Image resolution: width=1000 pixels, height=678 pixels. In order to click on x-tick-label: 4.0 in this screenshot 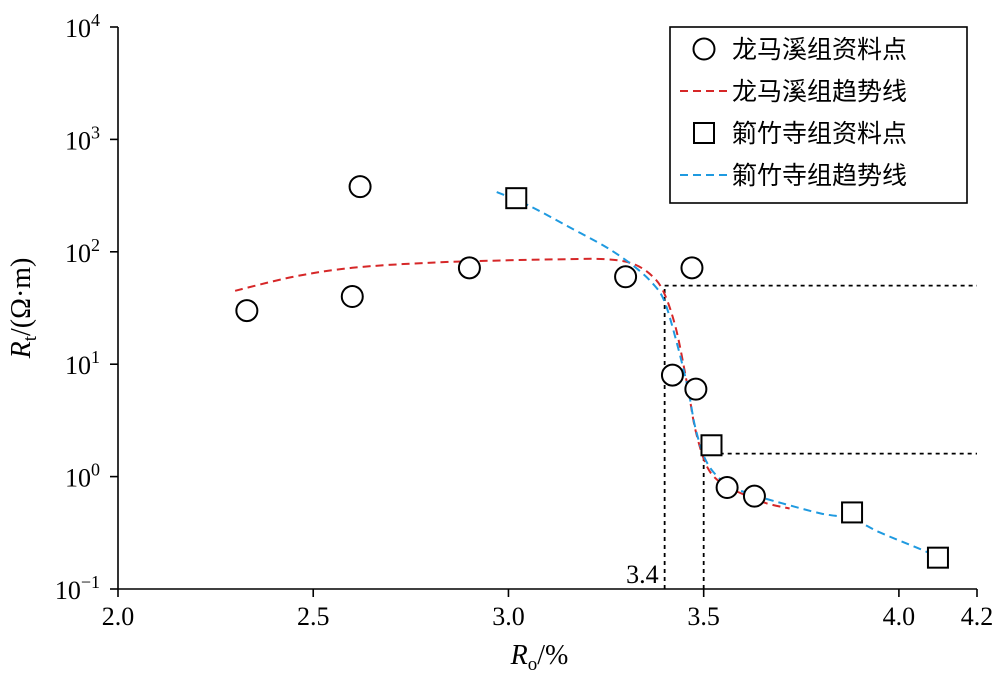, I will do `click(899, 616)`.